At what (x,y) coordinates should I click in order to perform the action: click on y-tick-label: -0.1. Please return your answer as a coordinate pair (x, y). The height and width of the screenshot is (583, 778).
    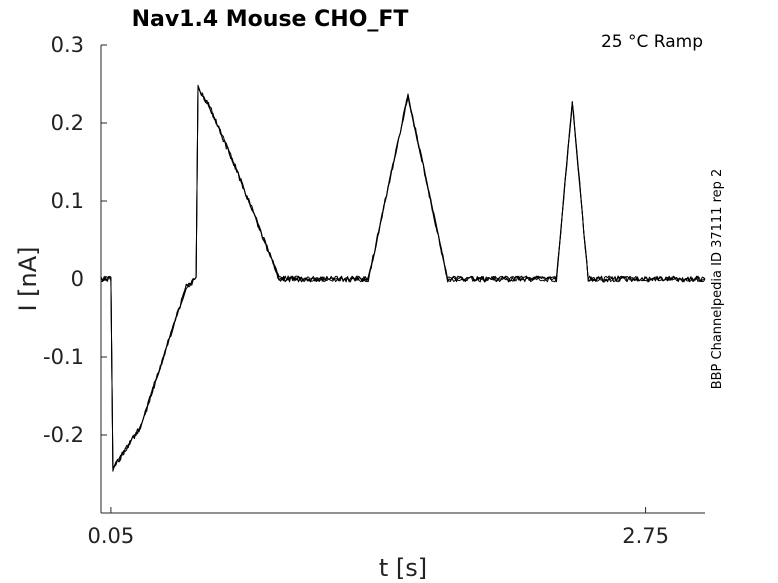
    Looking at the image, I should click on (63, 357).